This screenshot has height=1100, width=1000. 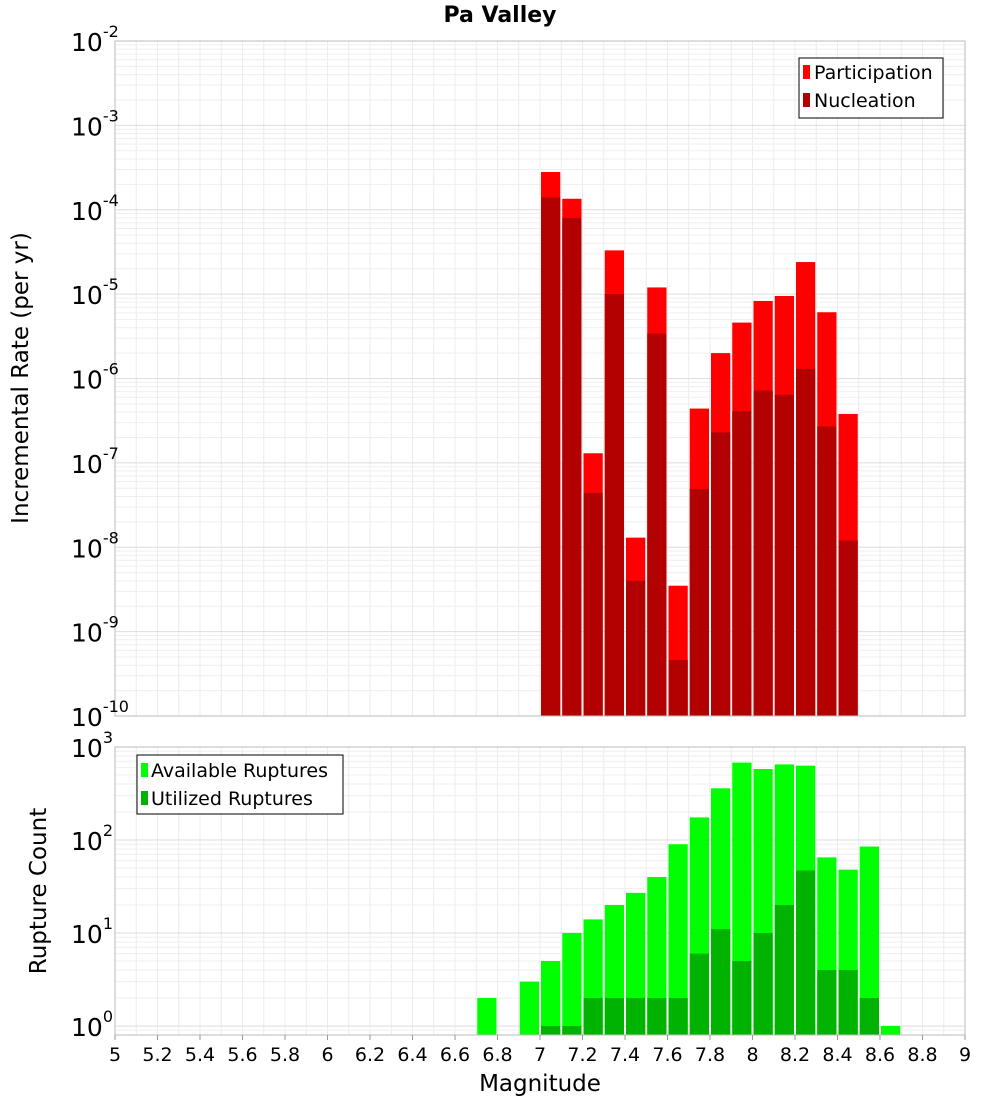 What do you see at coordinates (370, 1055) in the screenshot?
I see `x-tick-label: 6.2` at bounding box center [370, 1055].